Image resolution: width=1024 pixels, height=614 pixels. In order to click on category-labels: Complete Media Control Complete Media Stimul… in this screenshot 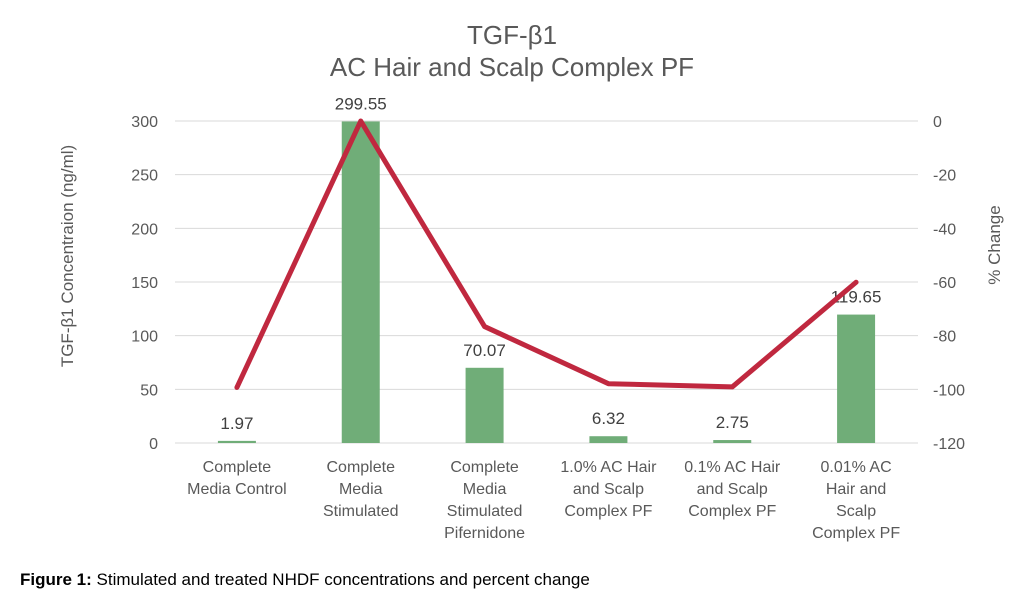, I will do `click(543, 500)`.